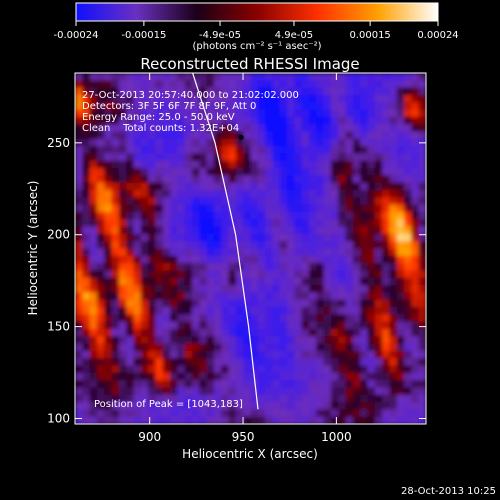 This screenshot has width=500, height=500. Describe the element at coordinates (220, 35) in the screenshot. I see `colorbar-tick-label: -4.9e-05` at that location.